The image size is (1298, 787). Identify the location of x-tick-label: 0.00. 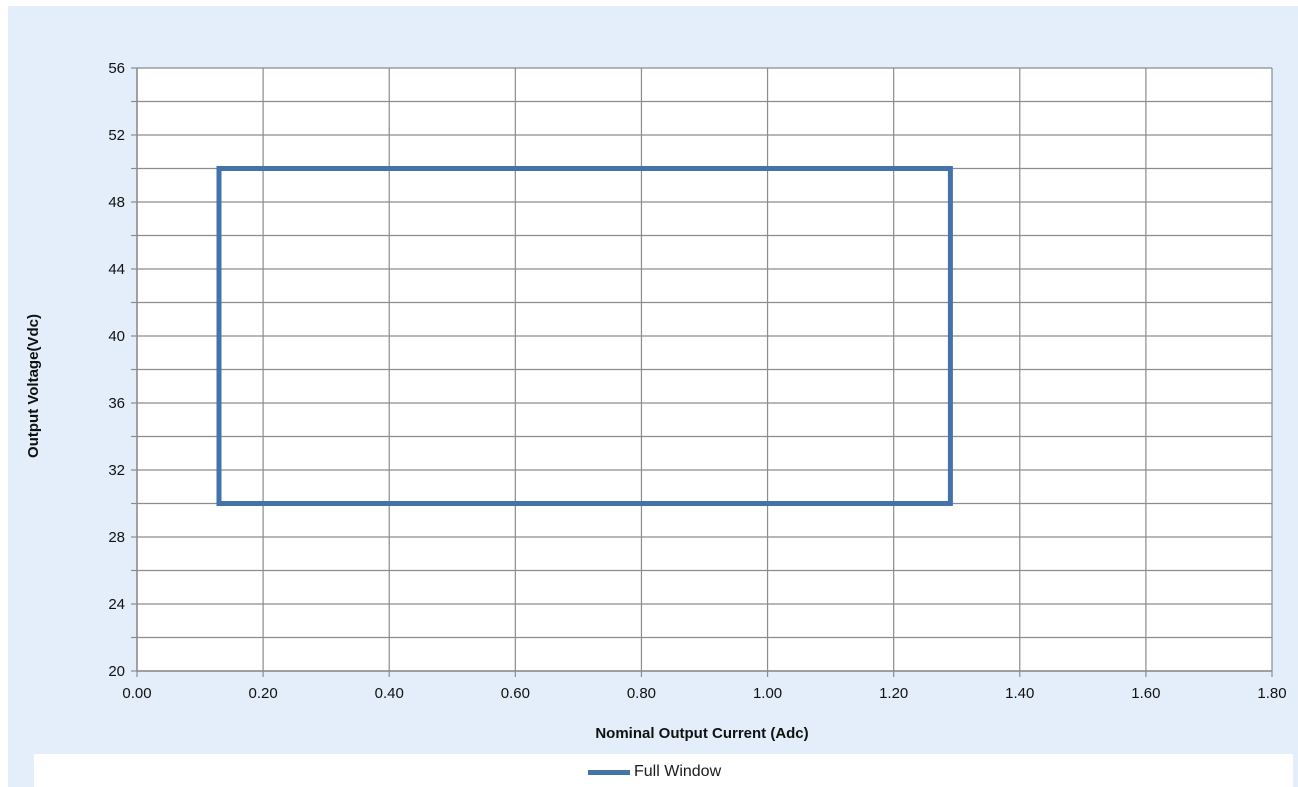
(136, 693).